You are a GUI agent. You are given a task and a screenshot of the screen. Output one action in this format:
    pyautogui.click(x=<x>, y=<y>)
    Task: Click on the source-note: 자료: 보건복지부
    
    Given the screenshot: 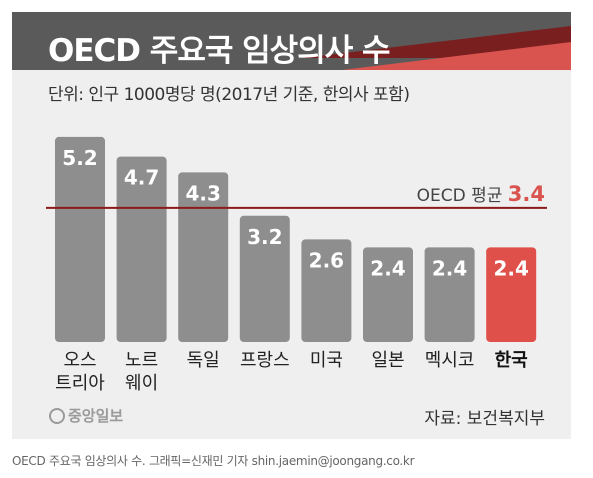 What is the action you would take?
    pyautogui.click(x=484, y=419)
    